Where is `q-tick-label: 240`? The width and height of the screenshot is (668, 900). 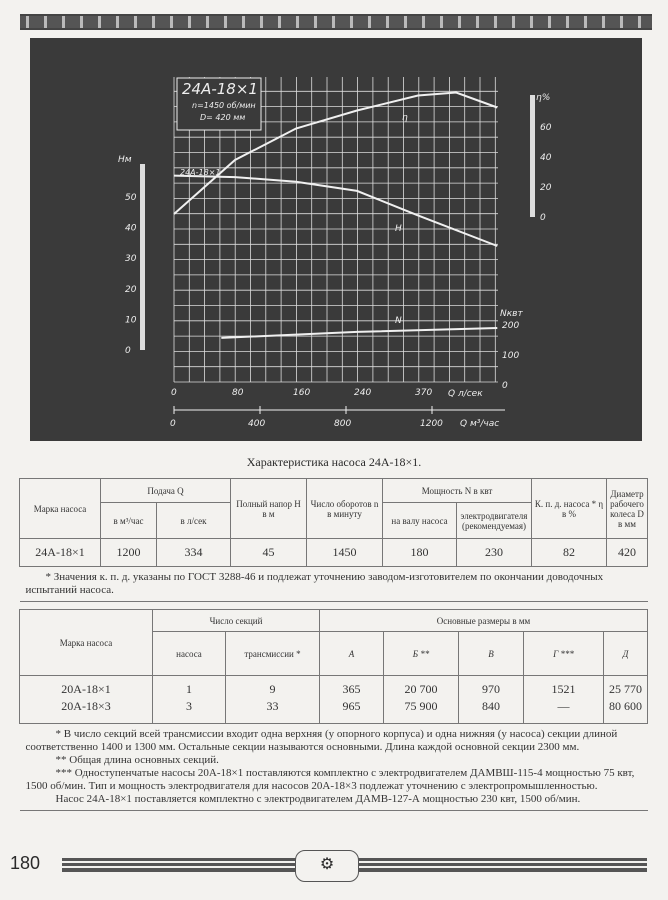 q-tick-label: 240 is located at coordinates (362, 393).